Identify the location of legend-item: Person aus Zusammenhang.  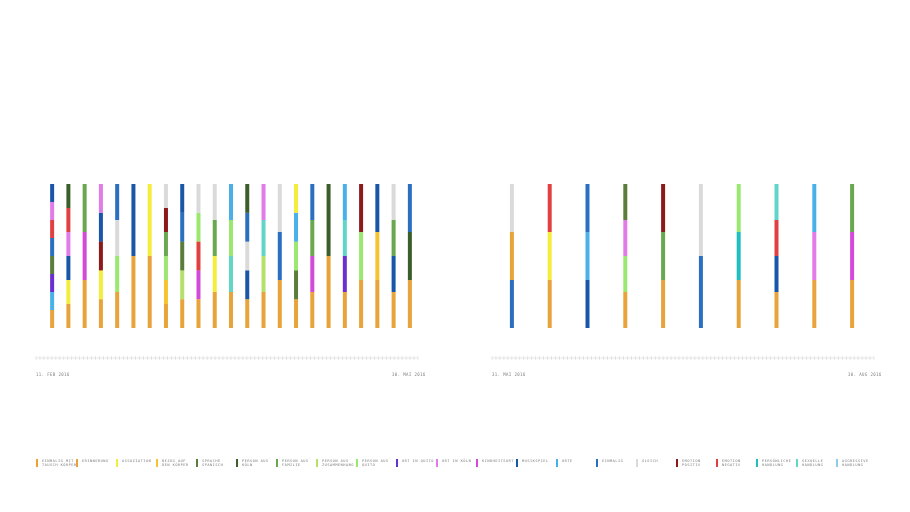
(335, 465).